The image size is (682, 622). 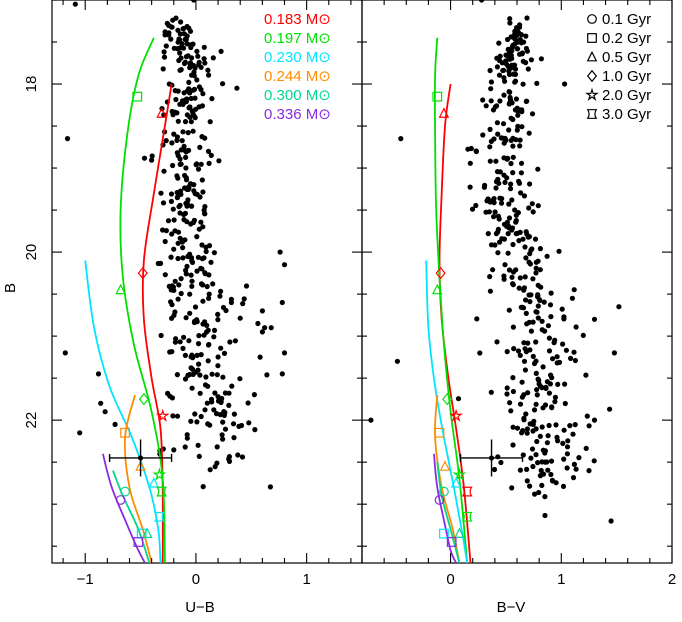 I want to click on triangle-age-marker, so click(x=154, y=482).